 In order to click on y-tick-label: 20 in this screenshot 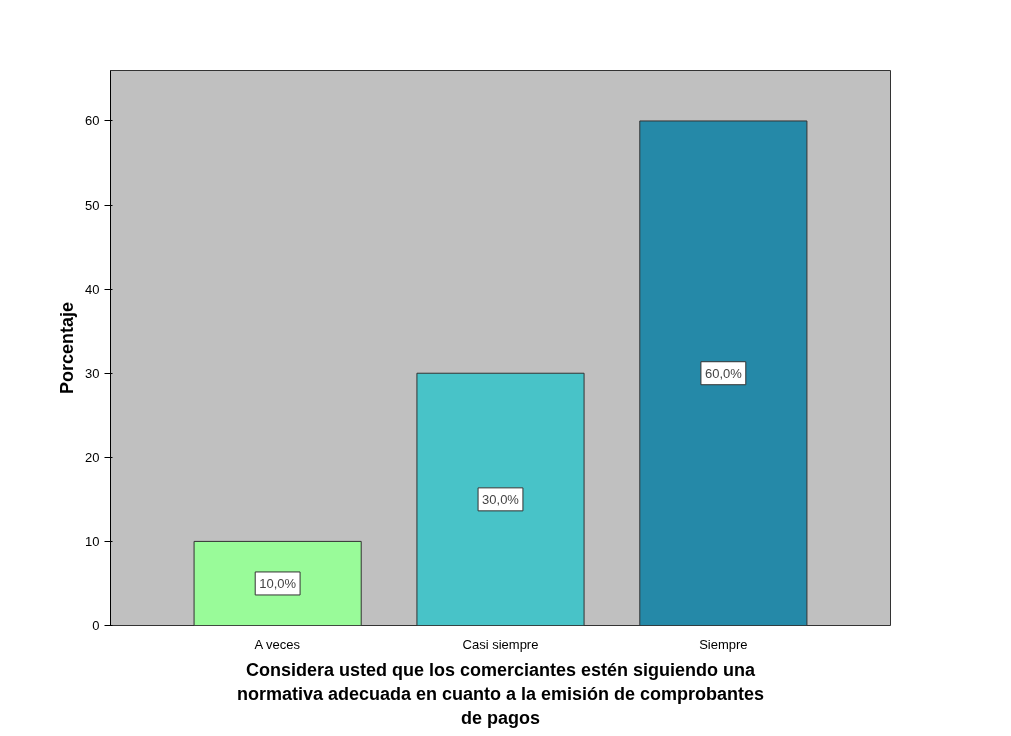, I will do `click(92, 457)`.